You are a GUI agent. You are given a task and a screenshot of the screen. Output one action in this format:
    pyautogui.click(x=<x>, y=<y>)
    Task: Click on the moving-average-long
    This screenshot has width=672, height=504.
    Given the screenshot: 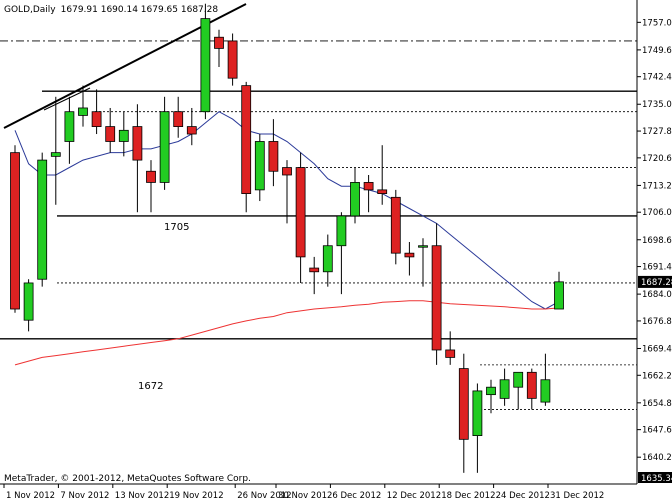 What is the action you would take?
    pyautogui.click(x=287, y=333)
    